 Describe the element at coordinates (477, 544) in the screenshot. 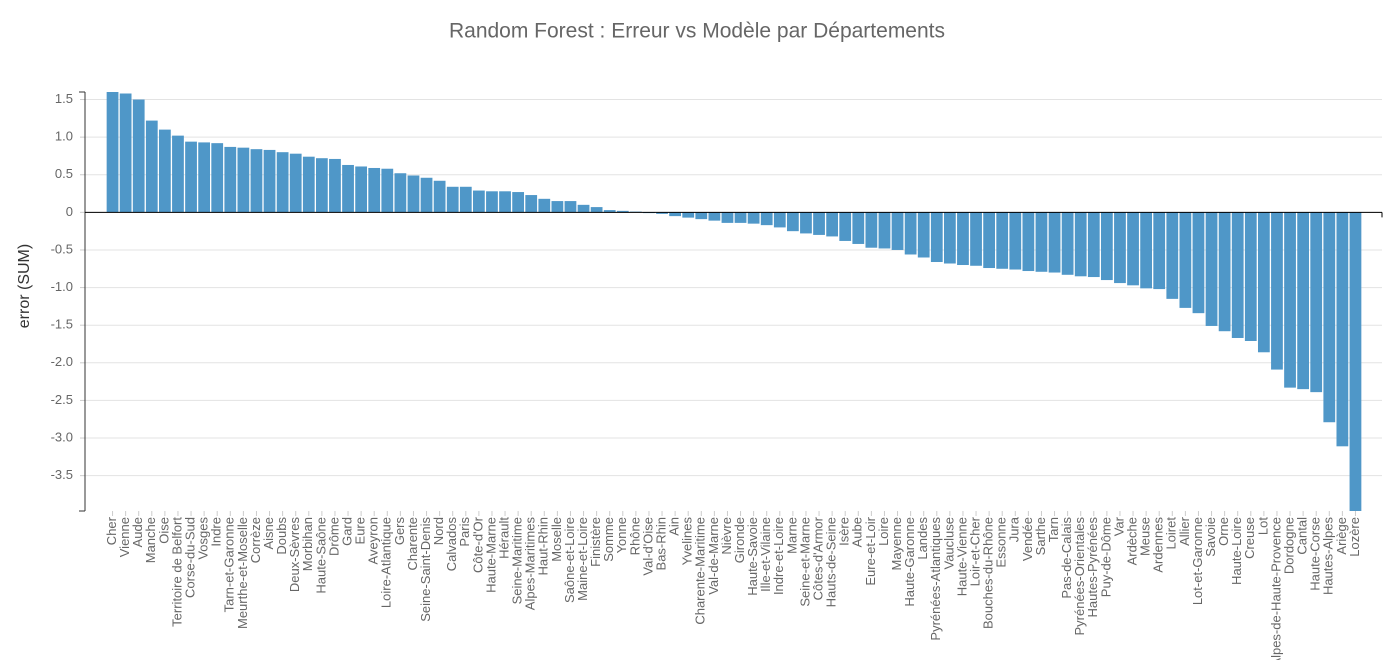

I see `x-tick-label: Côte-d'Or` at that location.